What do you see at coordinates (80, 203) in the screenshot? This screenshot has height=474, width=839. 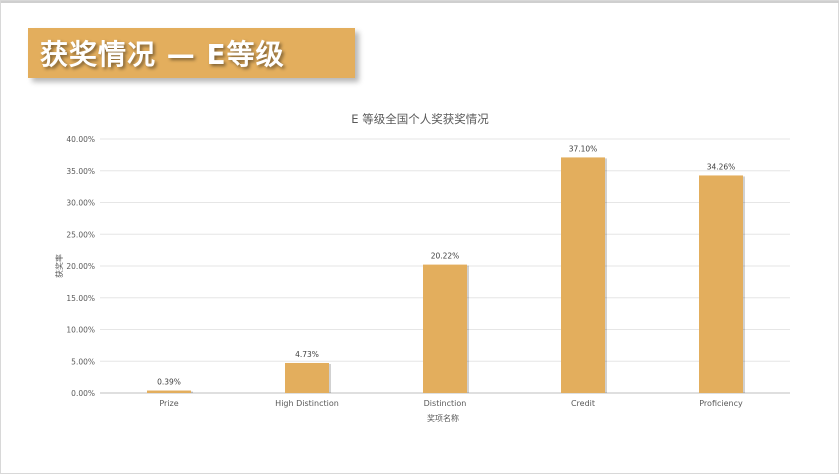 I see `y-tick-label: 30.00%` at bounding box center [80, 203].